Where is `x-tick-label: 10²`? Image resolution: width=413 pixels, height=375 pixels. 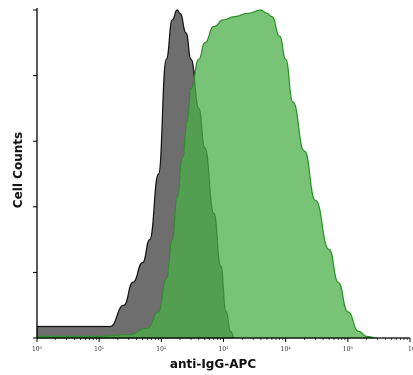 x-tick-label: 10² is located at coordinates (161, 349).